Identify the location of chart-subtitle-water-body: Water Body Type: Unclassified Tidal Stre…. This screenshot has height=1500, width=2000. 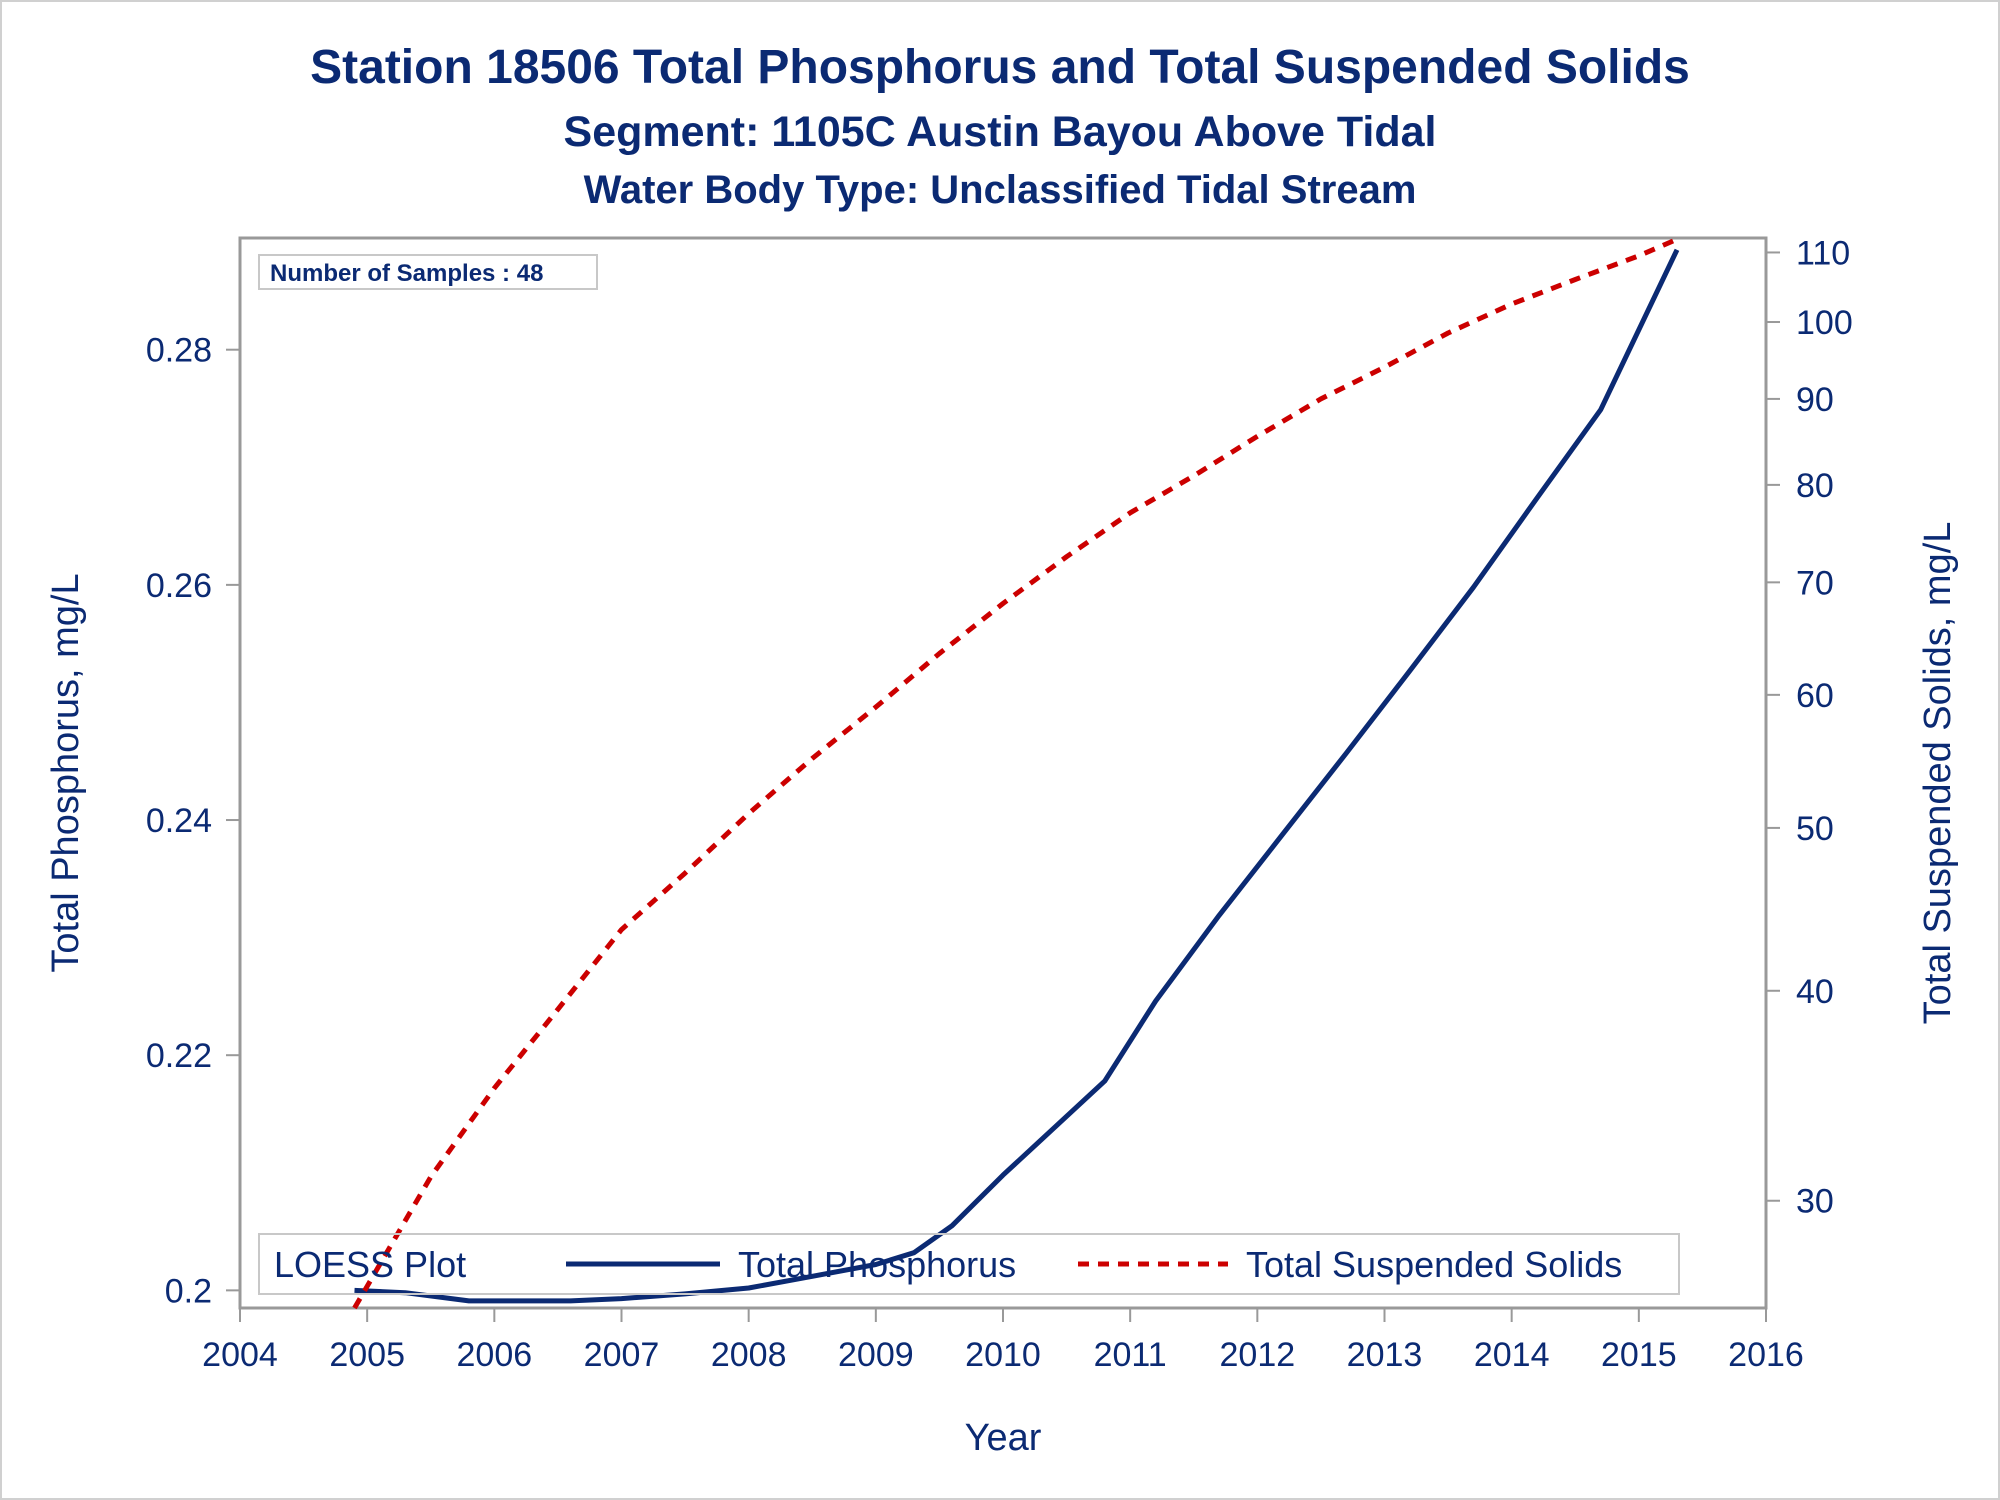
(1000, 190).